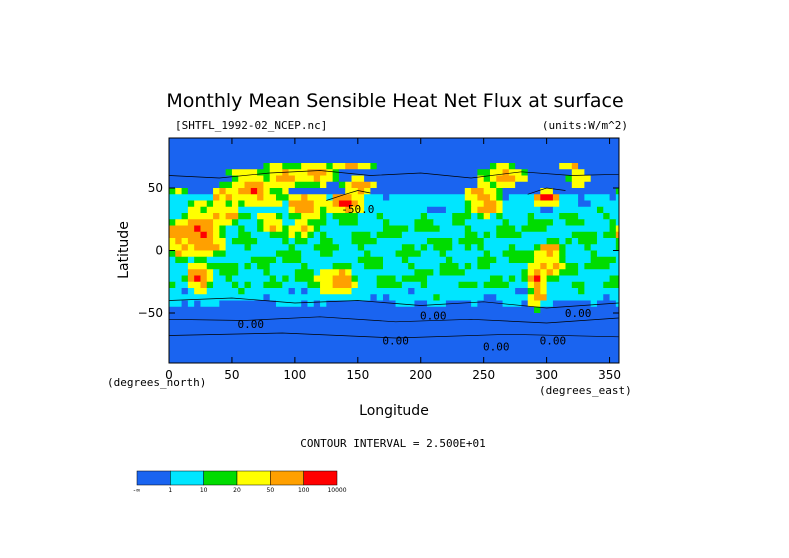 The height and width of the screenshot is (558, 789). Describe the element at coordinates (231, 375) in the screenshot. I see `x-tick-label: 50` at that location.